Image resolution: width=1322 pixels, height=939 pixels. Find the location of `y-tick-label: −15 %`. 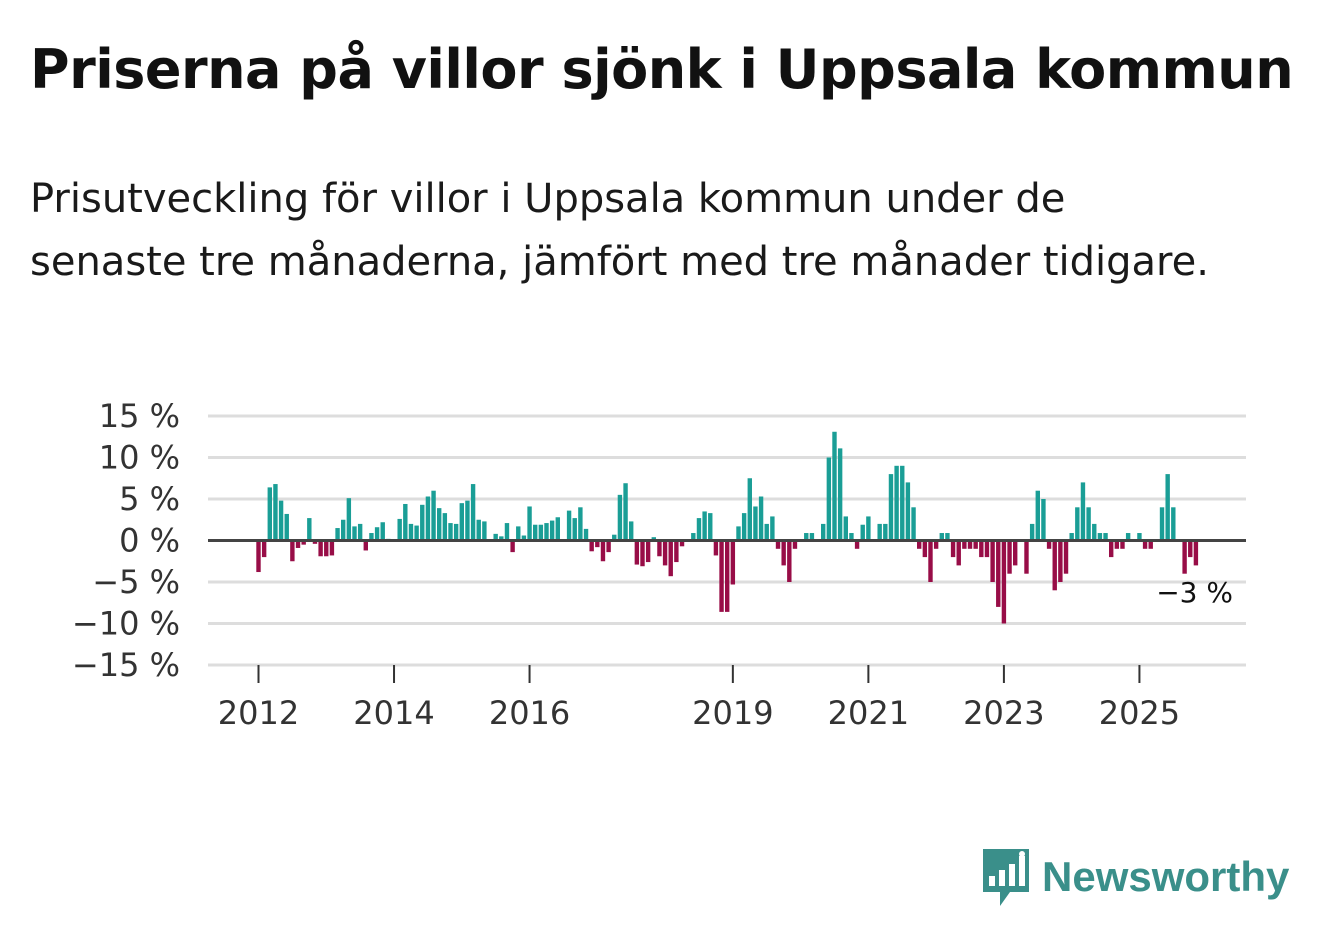

y-tick-label: −15 % is located at coordinates (126, 665).